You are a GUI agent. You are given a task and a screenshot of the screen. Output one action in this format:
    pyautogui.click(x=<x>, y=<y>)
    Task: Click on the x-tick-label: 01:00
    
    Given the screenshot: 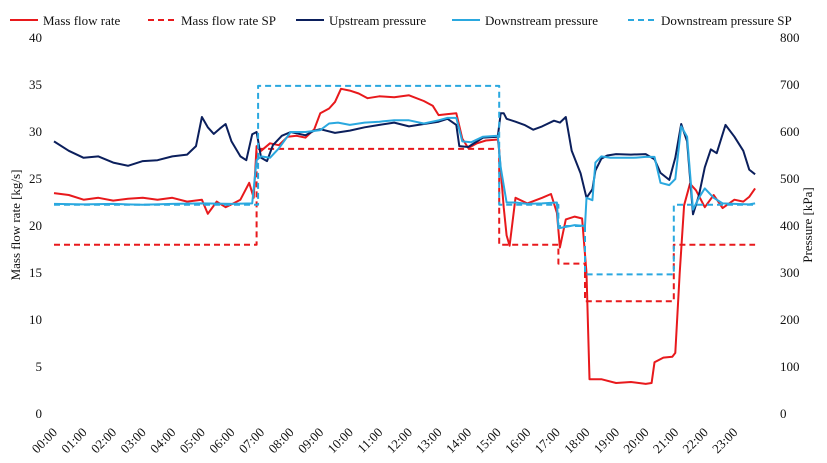 What is the action you would take?
    pyautogui.click(x=74, y=441)
    